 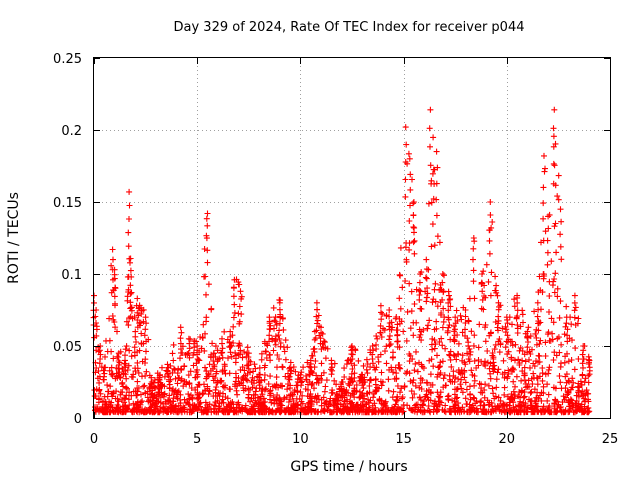 I want to click on x-tick-label: 0, so click(x=94, y=439).